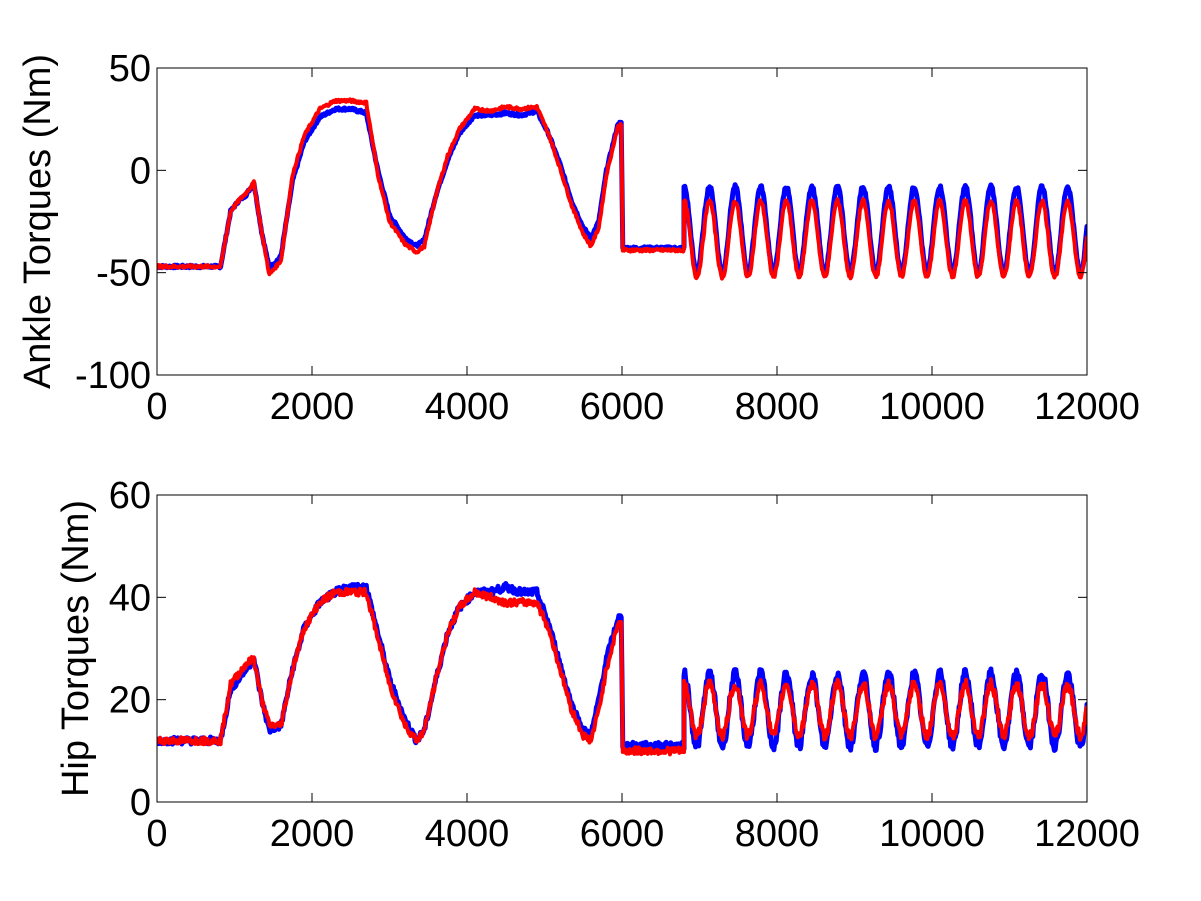  Describe the element at coordinates (130, 496) in the screenshot. I see `hip-ytick-label: 60` at that location.